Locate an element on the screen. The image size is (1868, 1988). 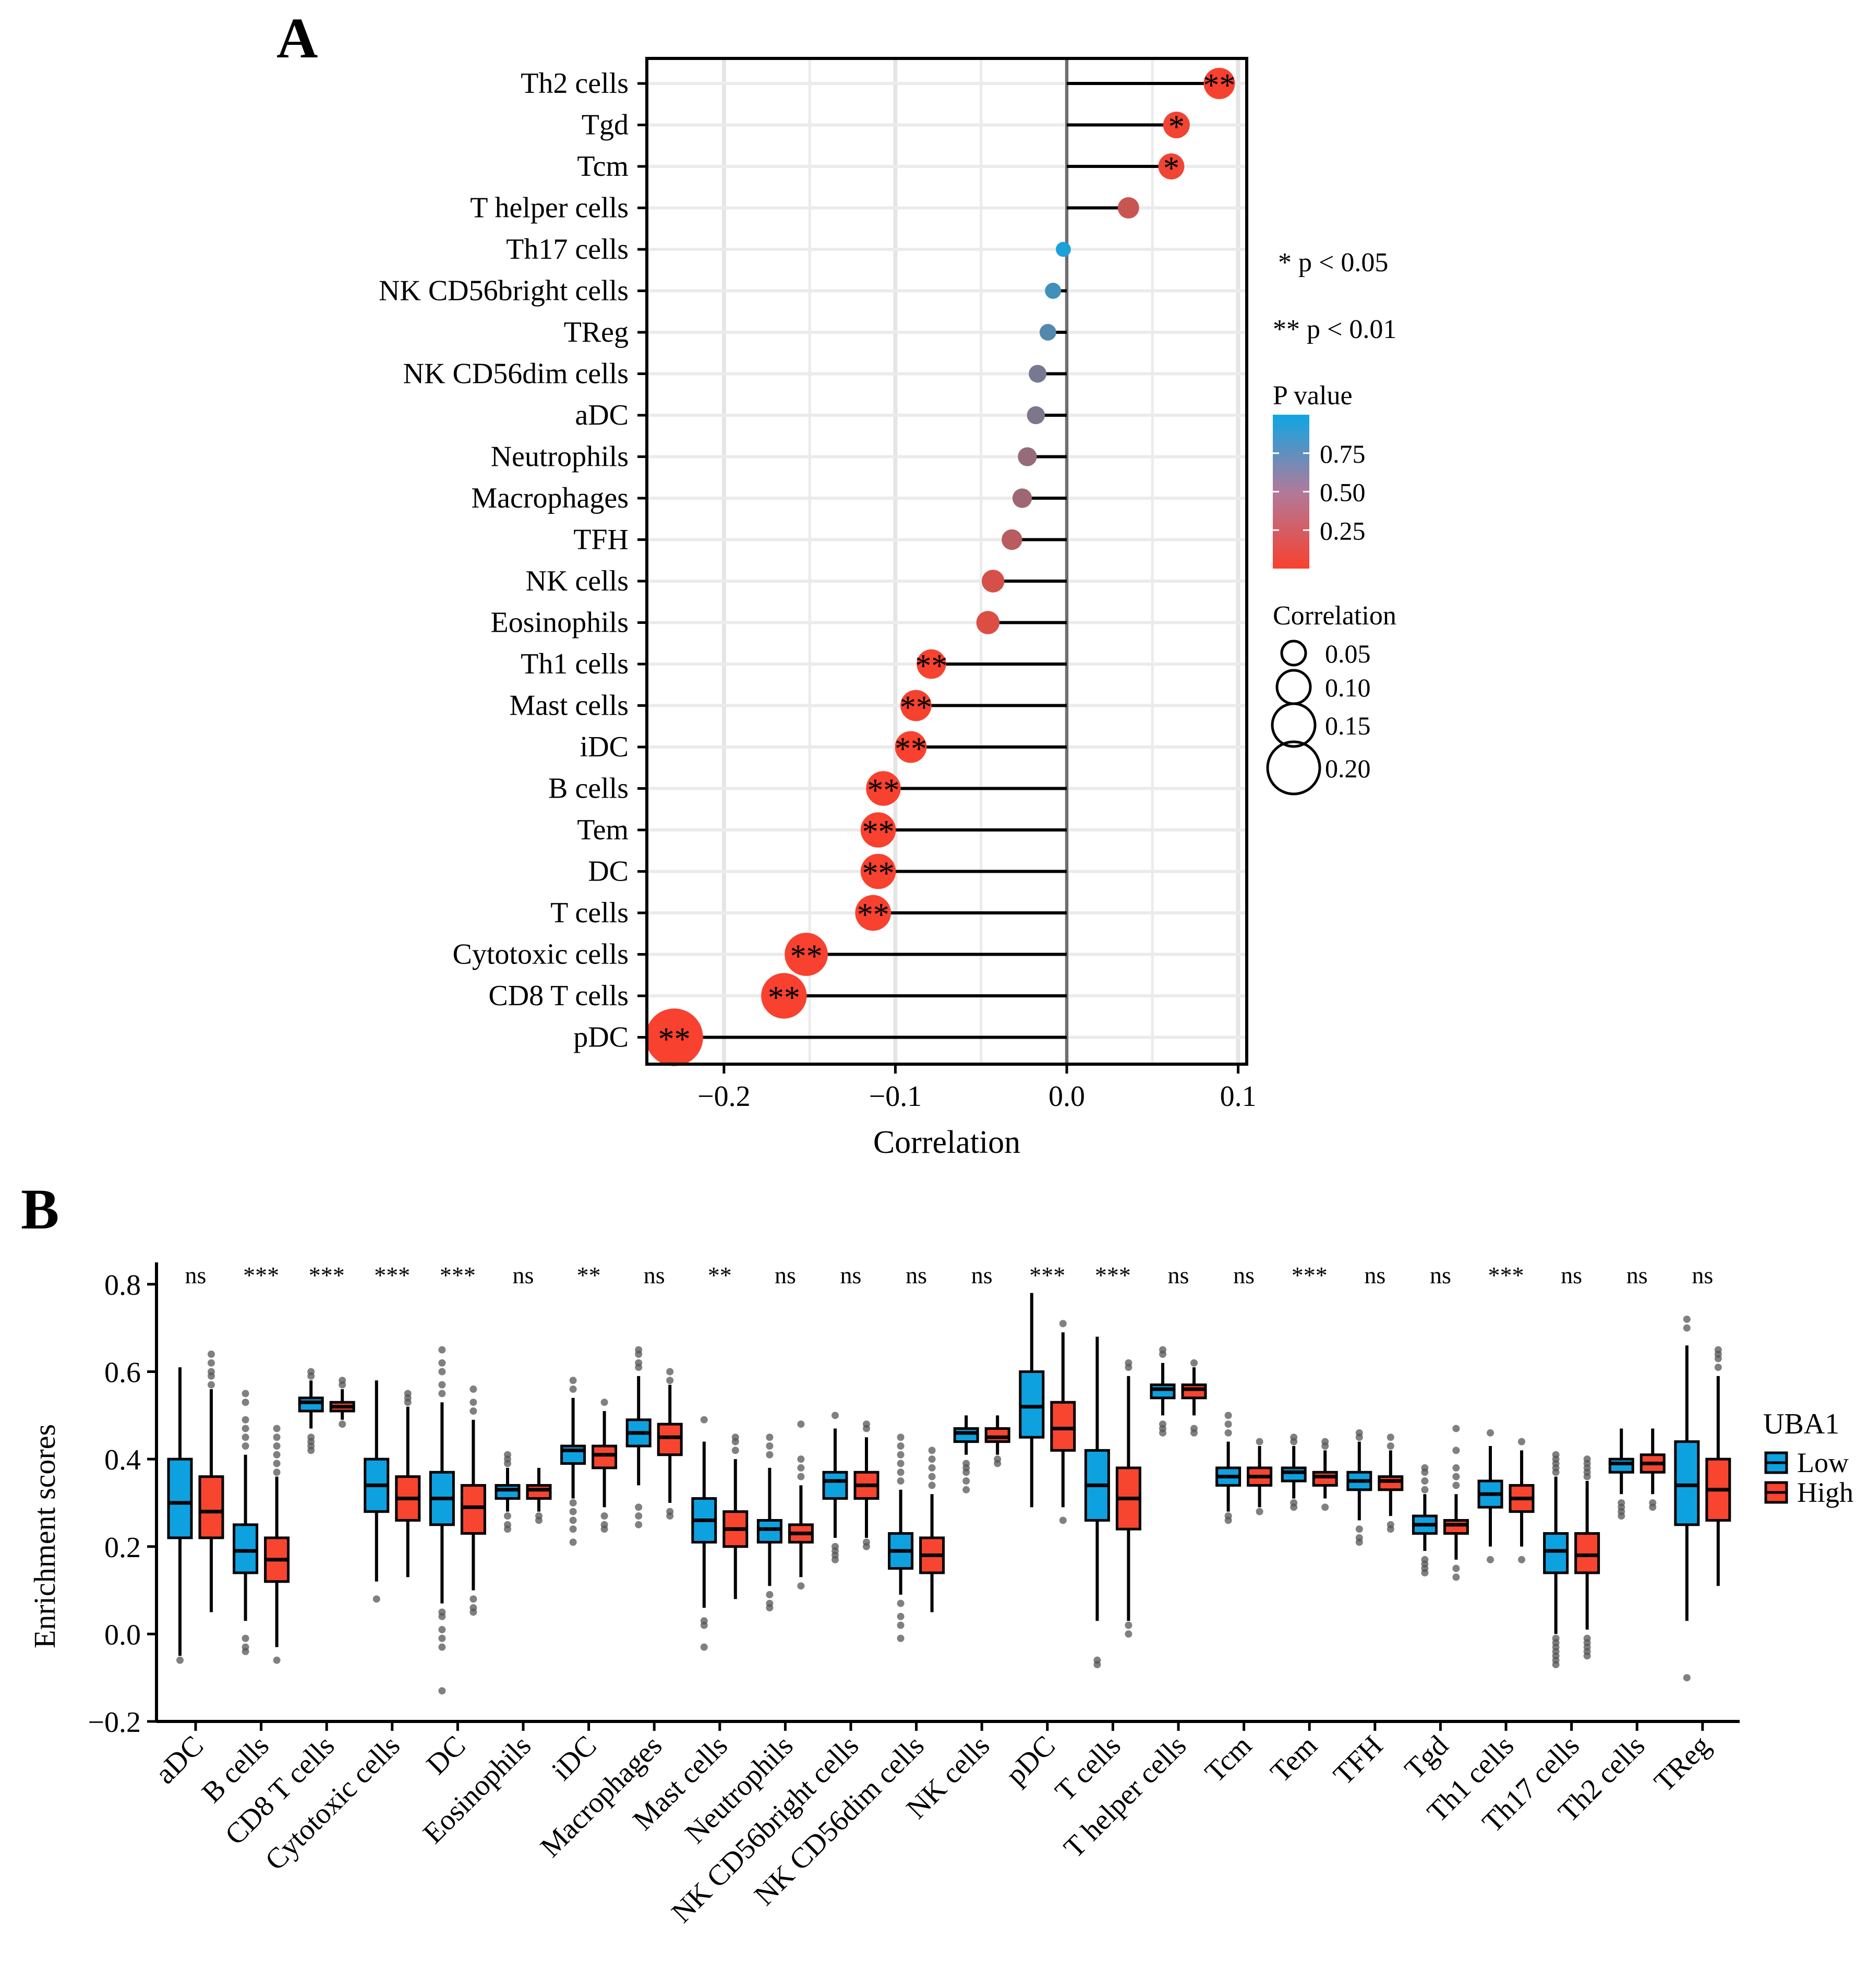
panel-b-y-axis-title: Enrichment scores is located at coordinates (45, 1536).